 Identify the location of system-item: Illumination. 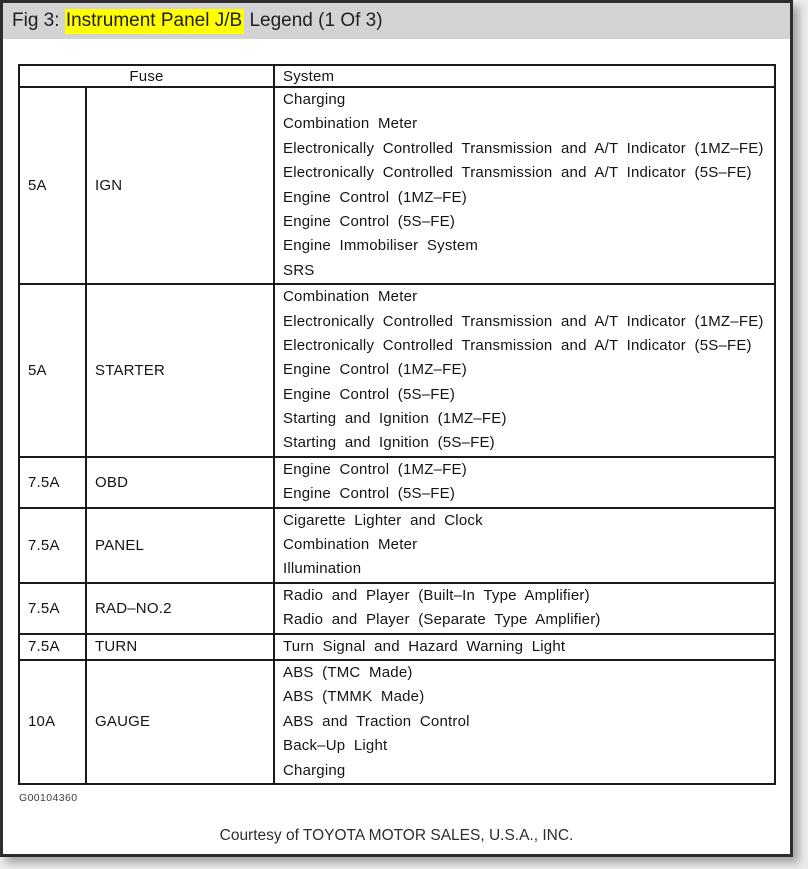
(322, 569).